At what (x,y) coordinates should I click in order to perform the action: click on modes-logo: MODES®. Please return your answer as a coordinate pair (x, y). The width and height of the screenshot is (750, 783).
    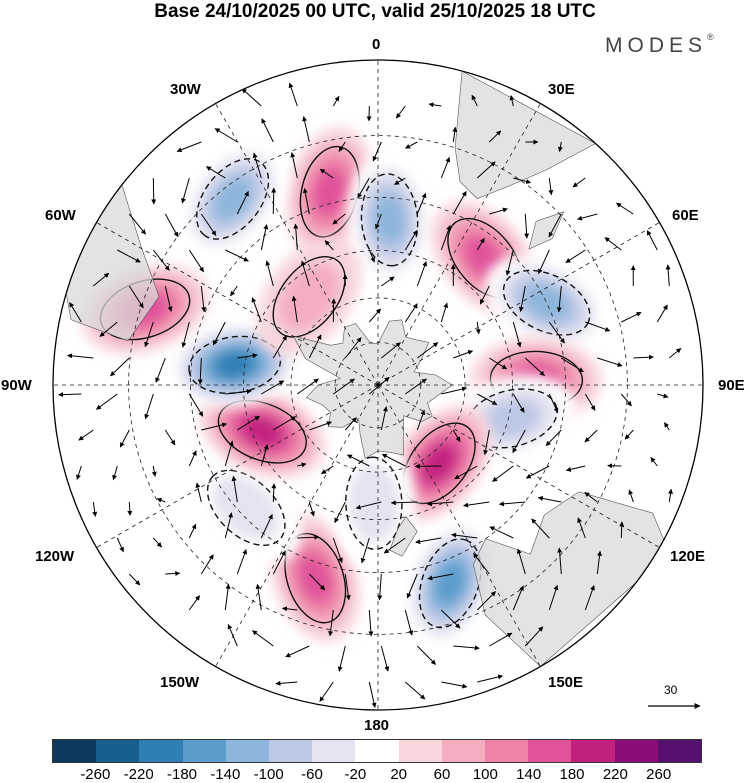
    Looking at the image, I should click on (659, 45).